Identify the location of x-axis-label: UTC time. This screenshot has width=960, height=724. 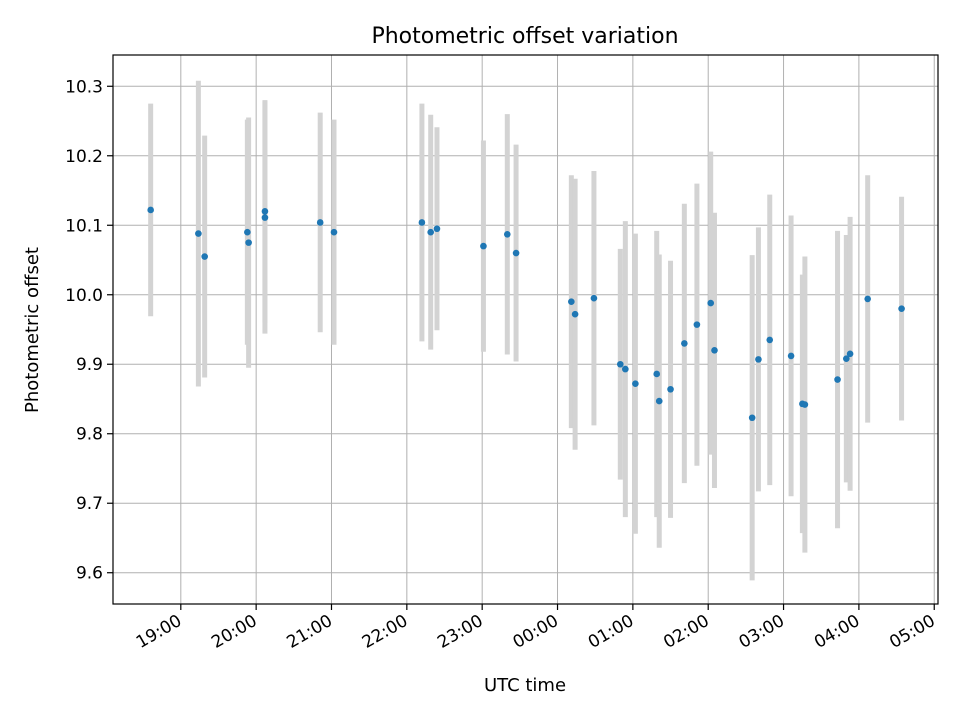
(525, 685).